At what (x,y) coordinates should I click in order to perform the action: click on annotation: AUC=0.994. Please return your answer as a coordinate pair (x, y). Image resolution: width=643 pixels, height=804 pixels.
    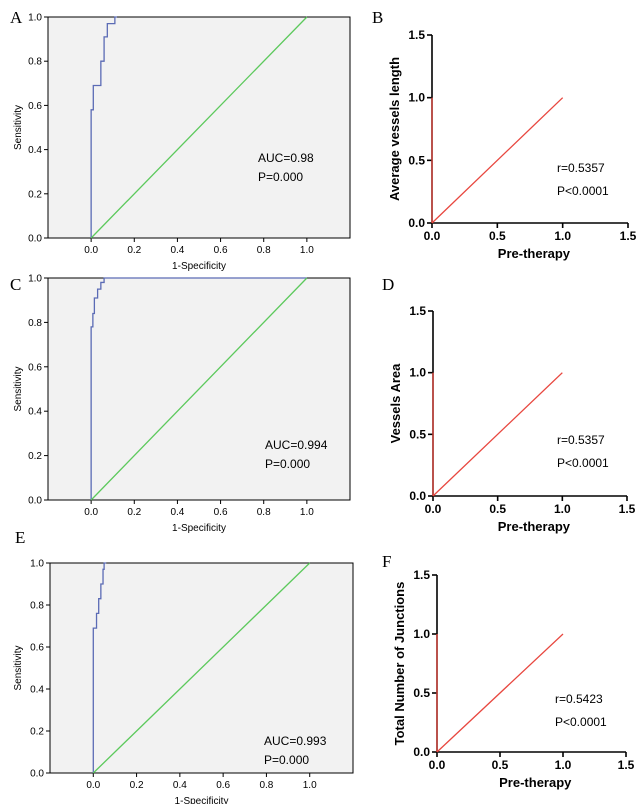
    Looking at the image, I should click on (296, 445).